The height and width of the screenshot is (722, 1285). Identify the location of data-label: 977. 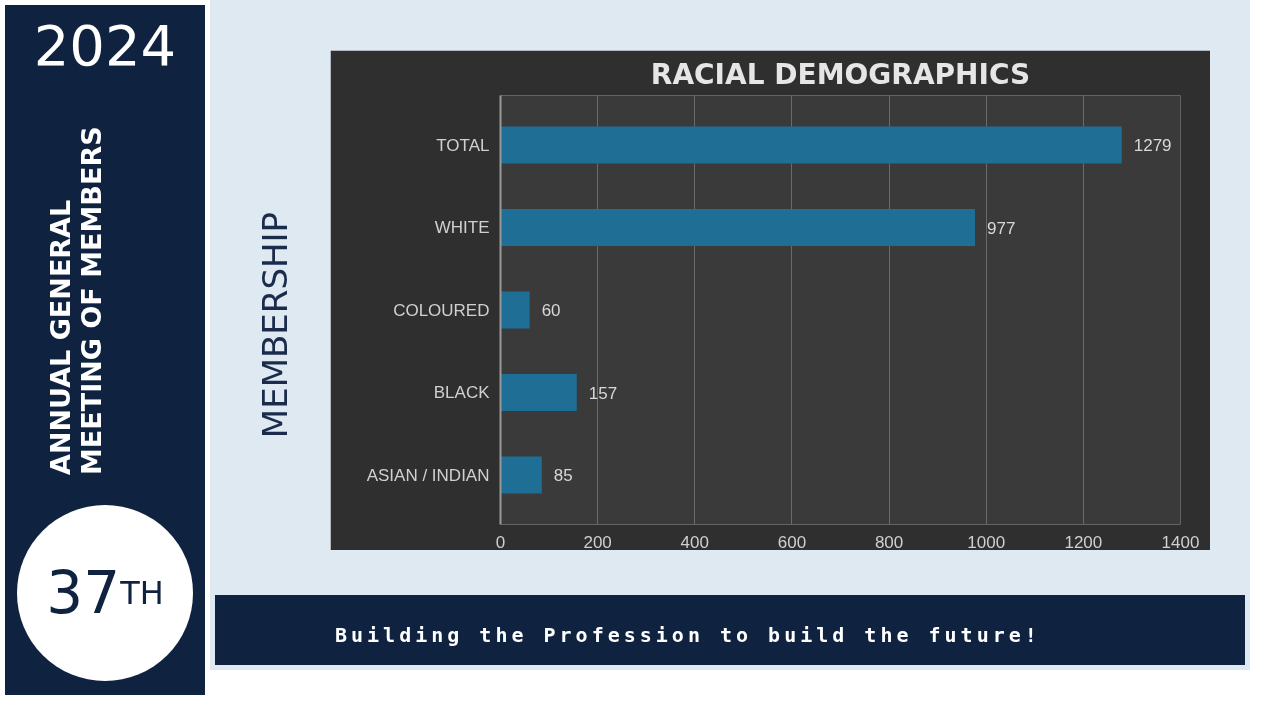
(1001, 228).